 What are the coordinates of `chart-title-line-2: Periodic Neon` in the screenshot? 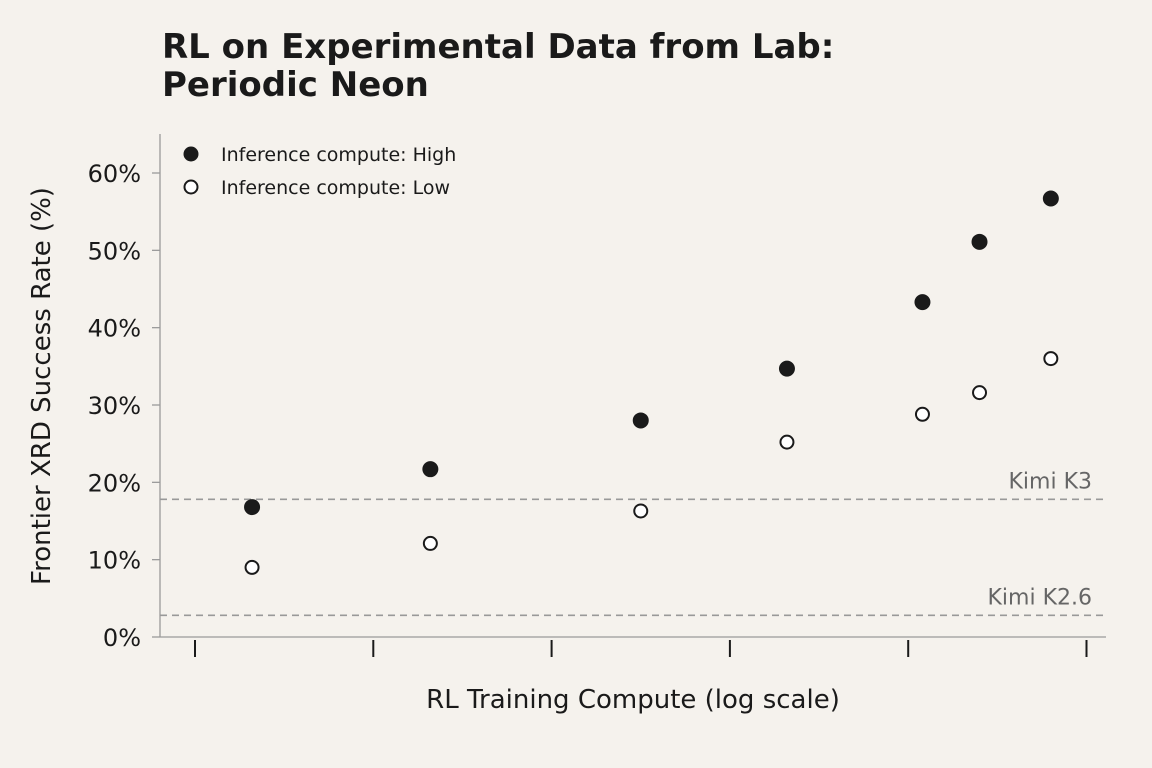 It's located at (295, 85).